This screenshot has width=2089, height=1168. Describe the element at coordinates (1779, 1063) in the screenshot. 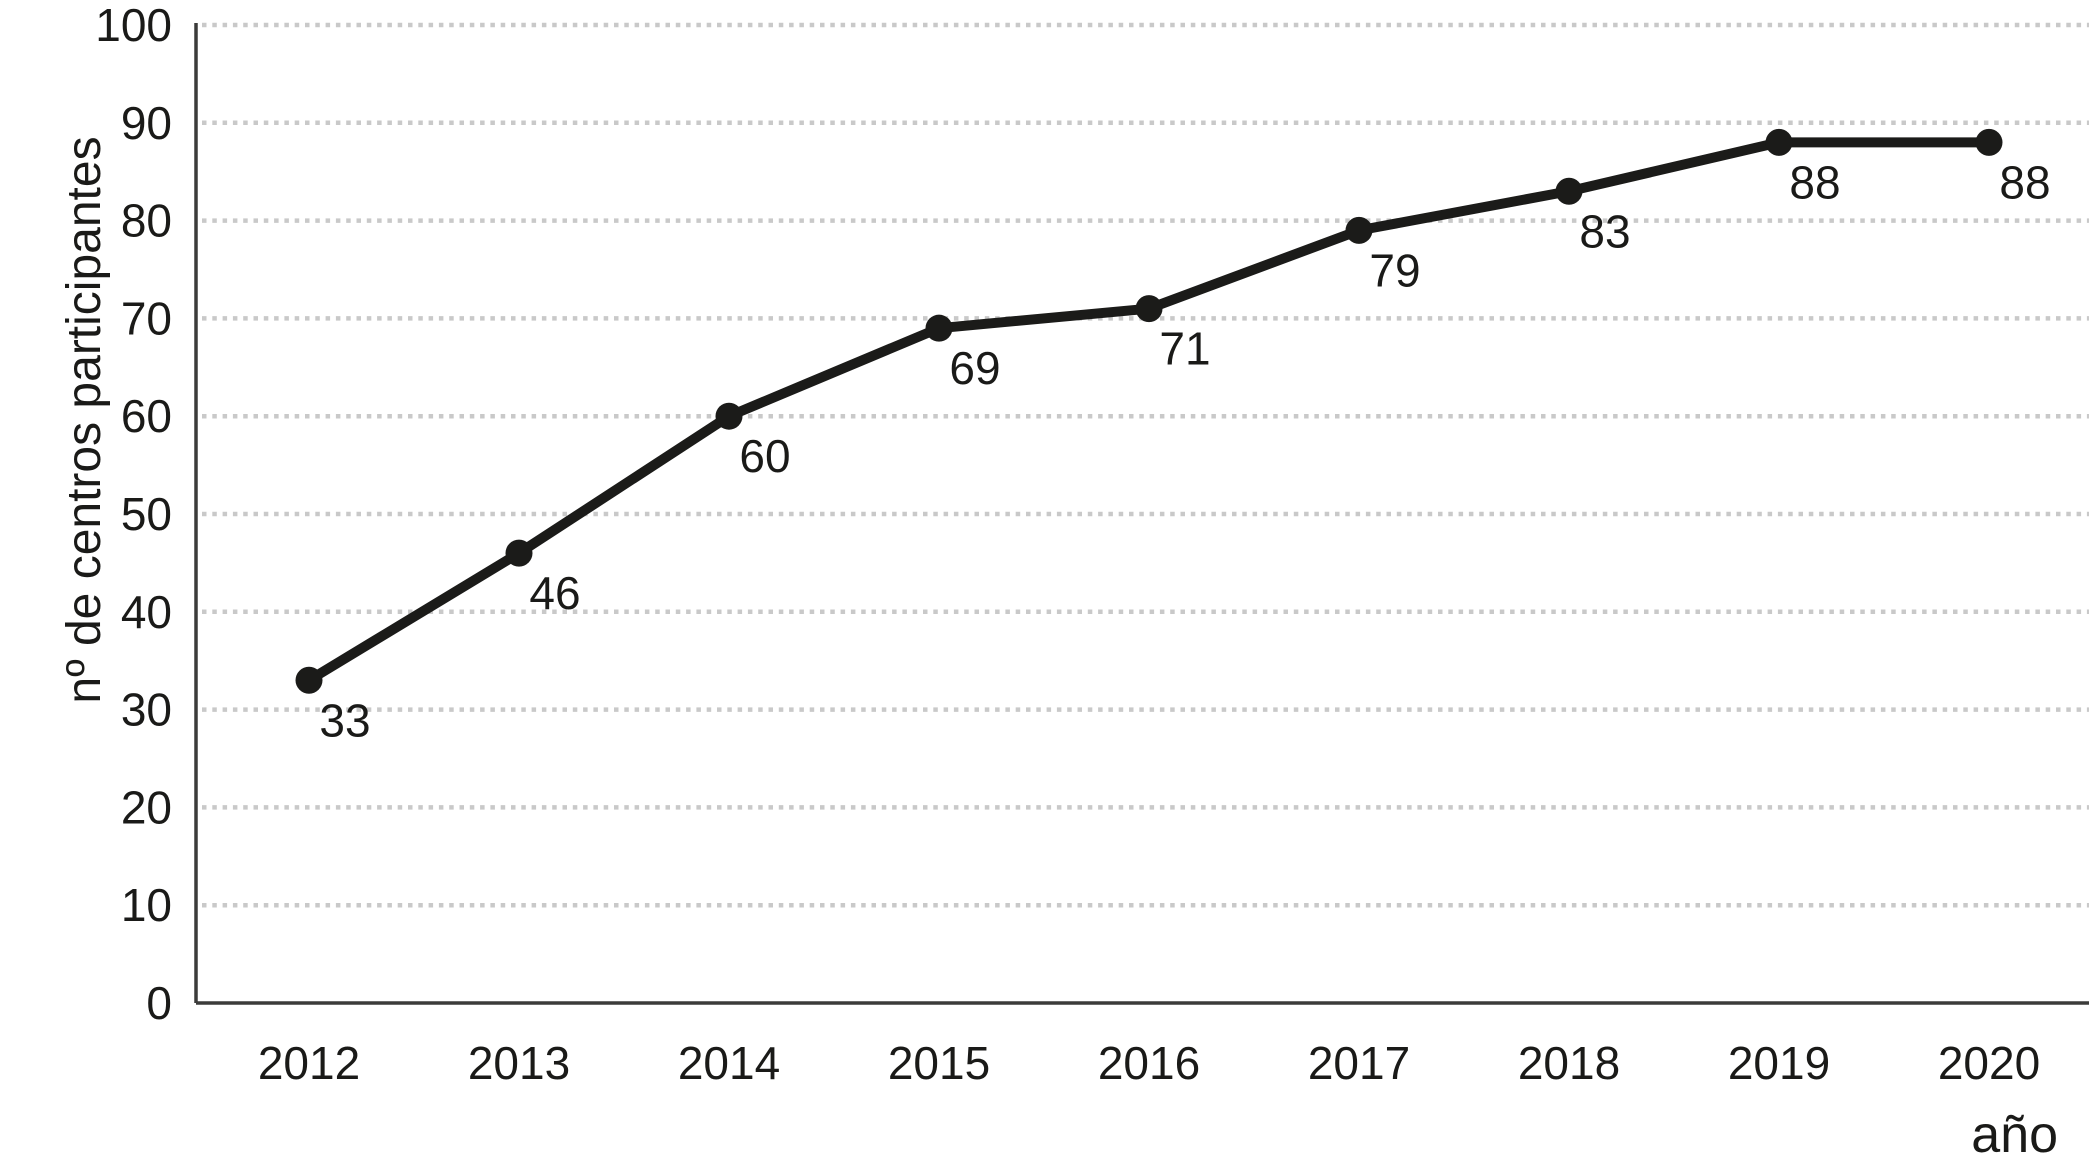

I see `x-tick-label: 2019` at that location.